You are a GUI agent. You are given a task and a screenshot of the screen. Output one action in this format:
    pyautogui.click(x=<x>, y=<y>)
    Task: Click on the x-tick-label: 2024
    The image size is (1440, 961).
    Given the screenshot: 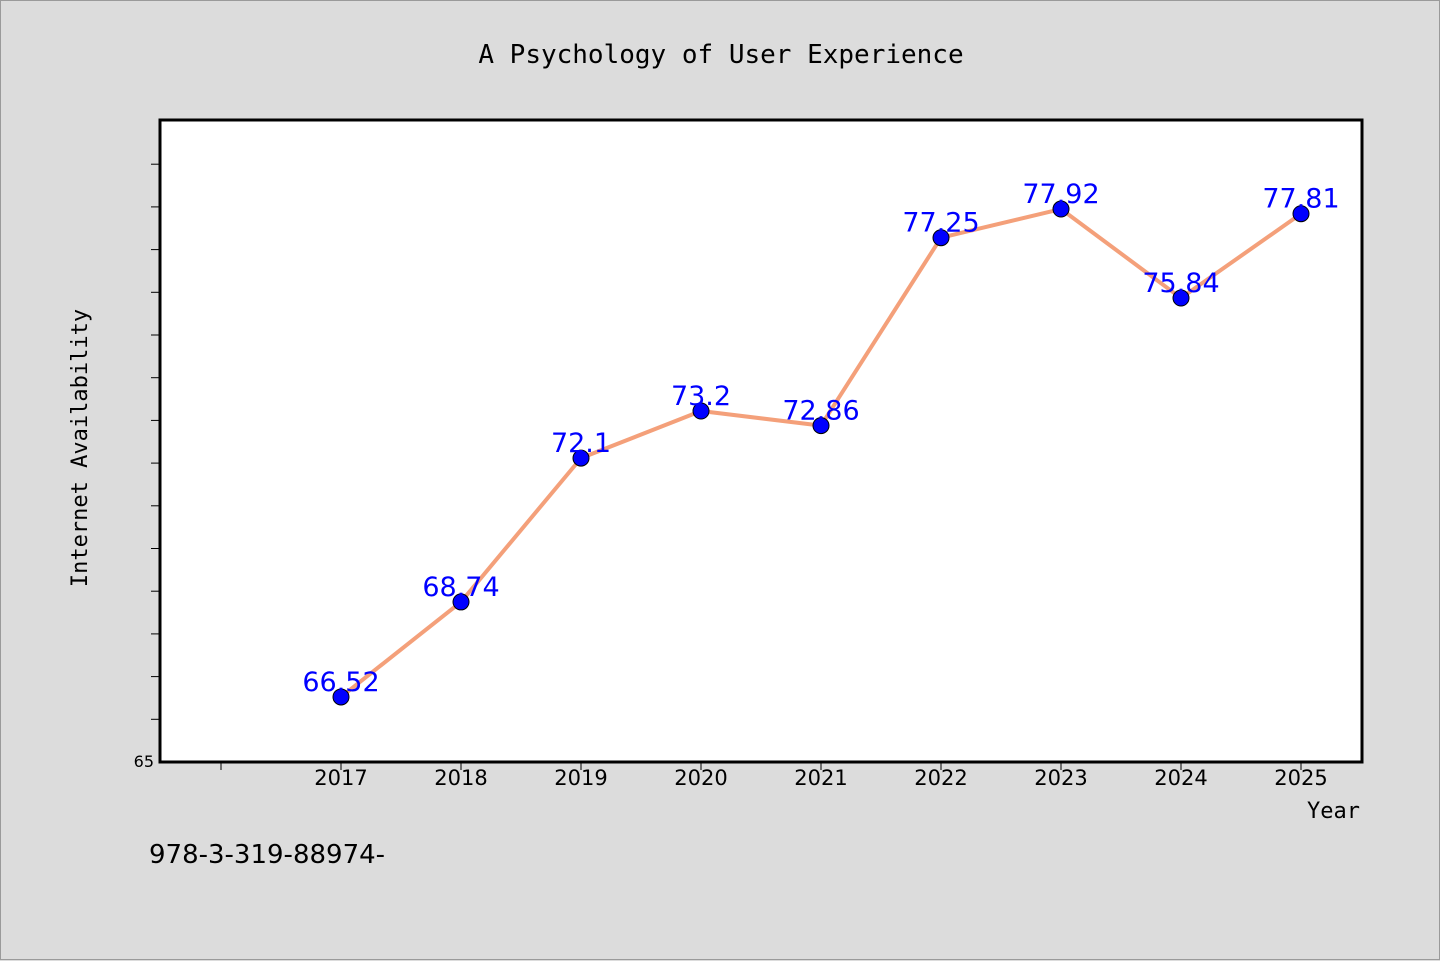 What is the action you would take?
    pyautogui.click(x=1180, y=778)
    